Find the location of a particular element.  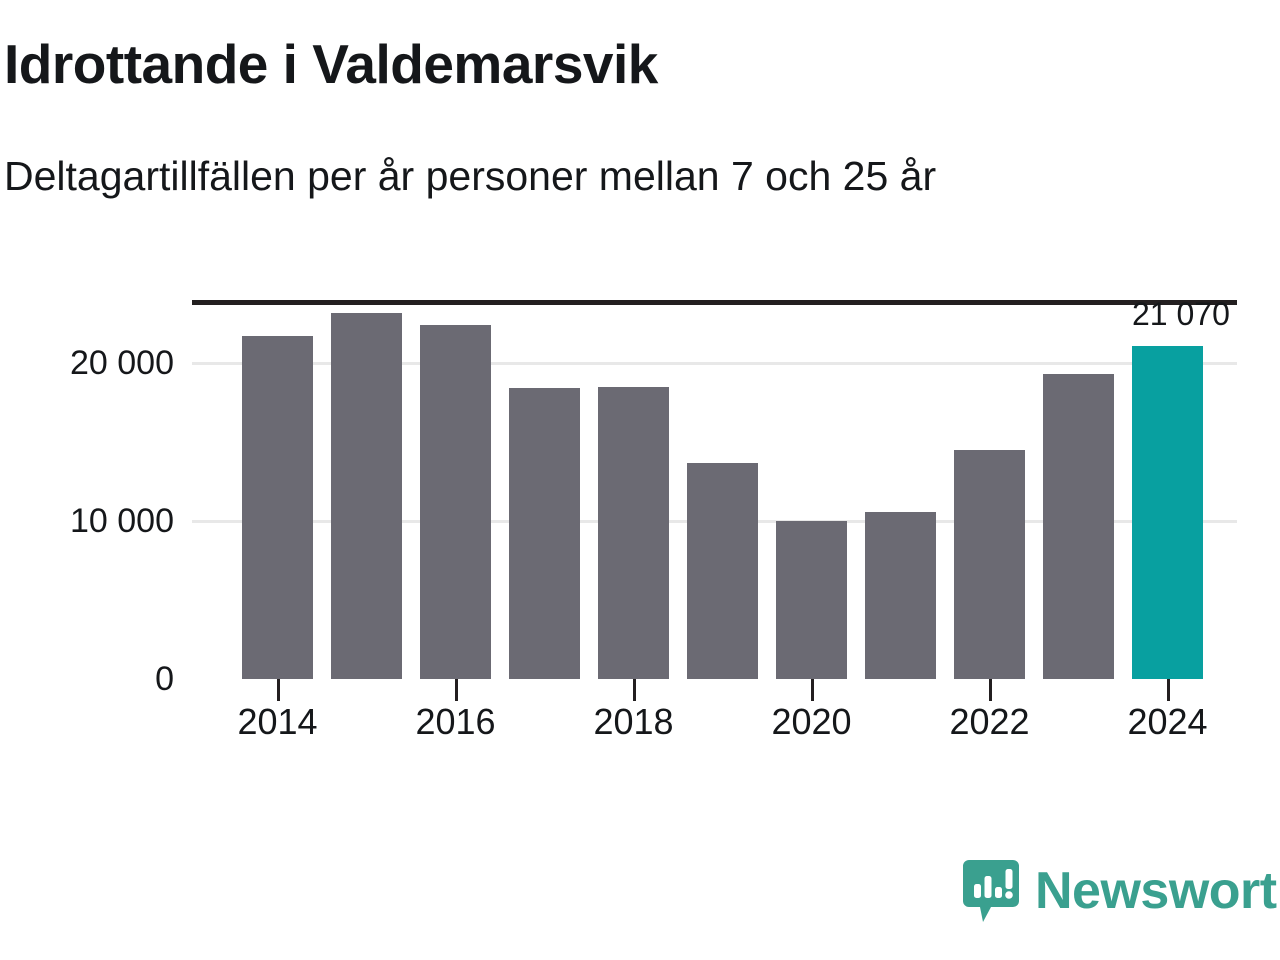

bar-2021 is located at coordinates (900, 595).